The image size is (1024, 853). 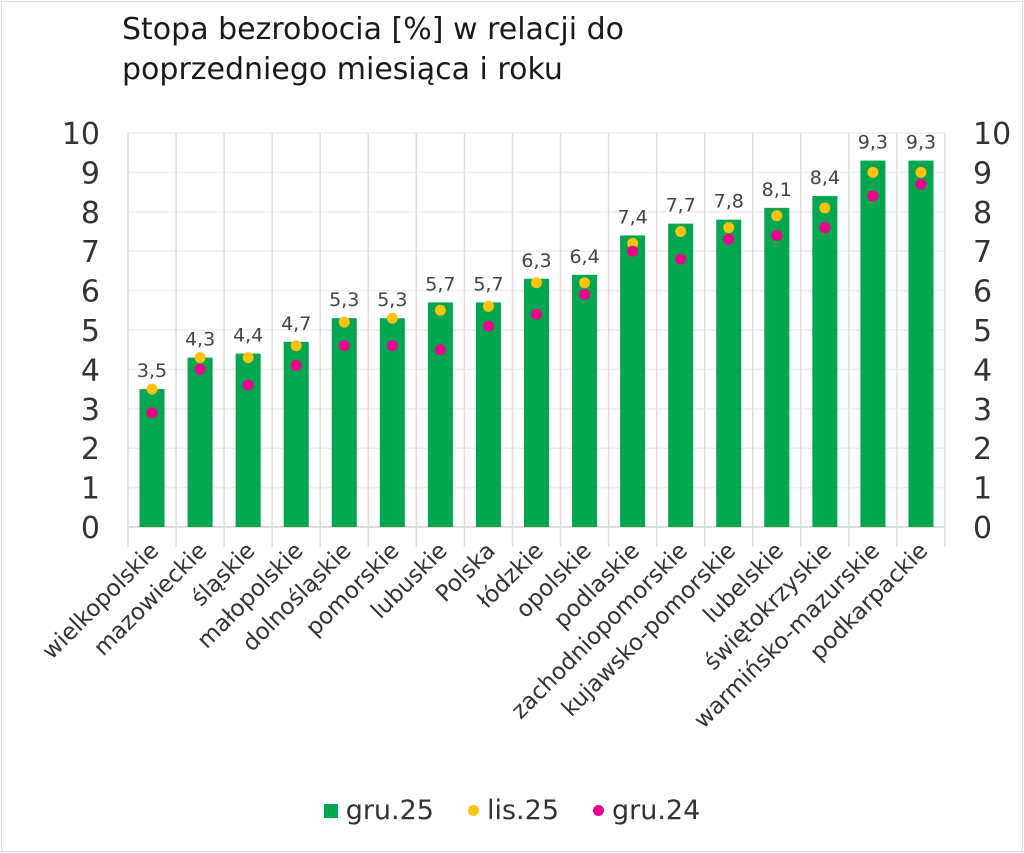 What do you see at coordinates (90, 292) in the screenshot?
I see `y-tick-label-left: 6` at bounding box center [90, 292].